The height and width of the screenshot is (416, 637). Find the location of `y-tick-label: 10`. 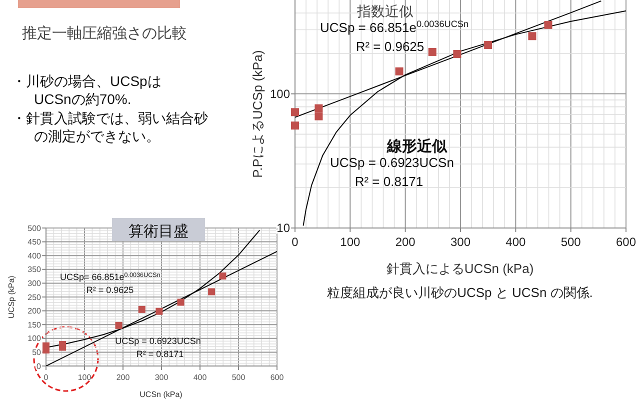

y-tick-label: 10 is located at coordinates (283, 228).